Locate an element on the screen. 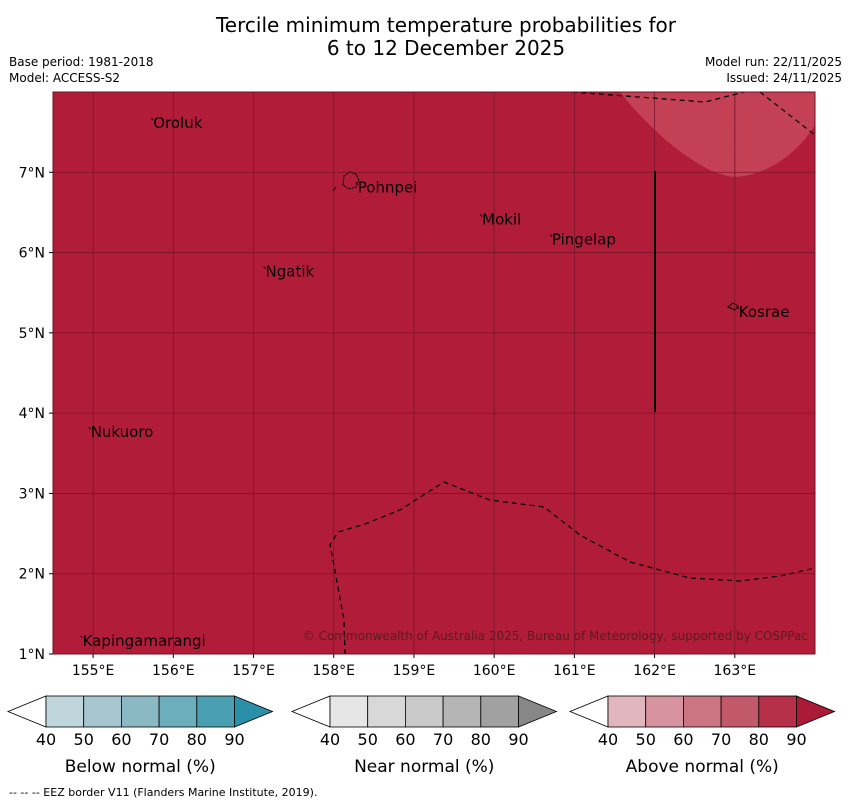 This screenshot has width=850, height=804. place-ngatik: Ngatik is located at coordinates (289, 272).